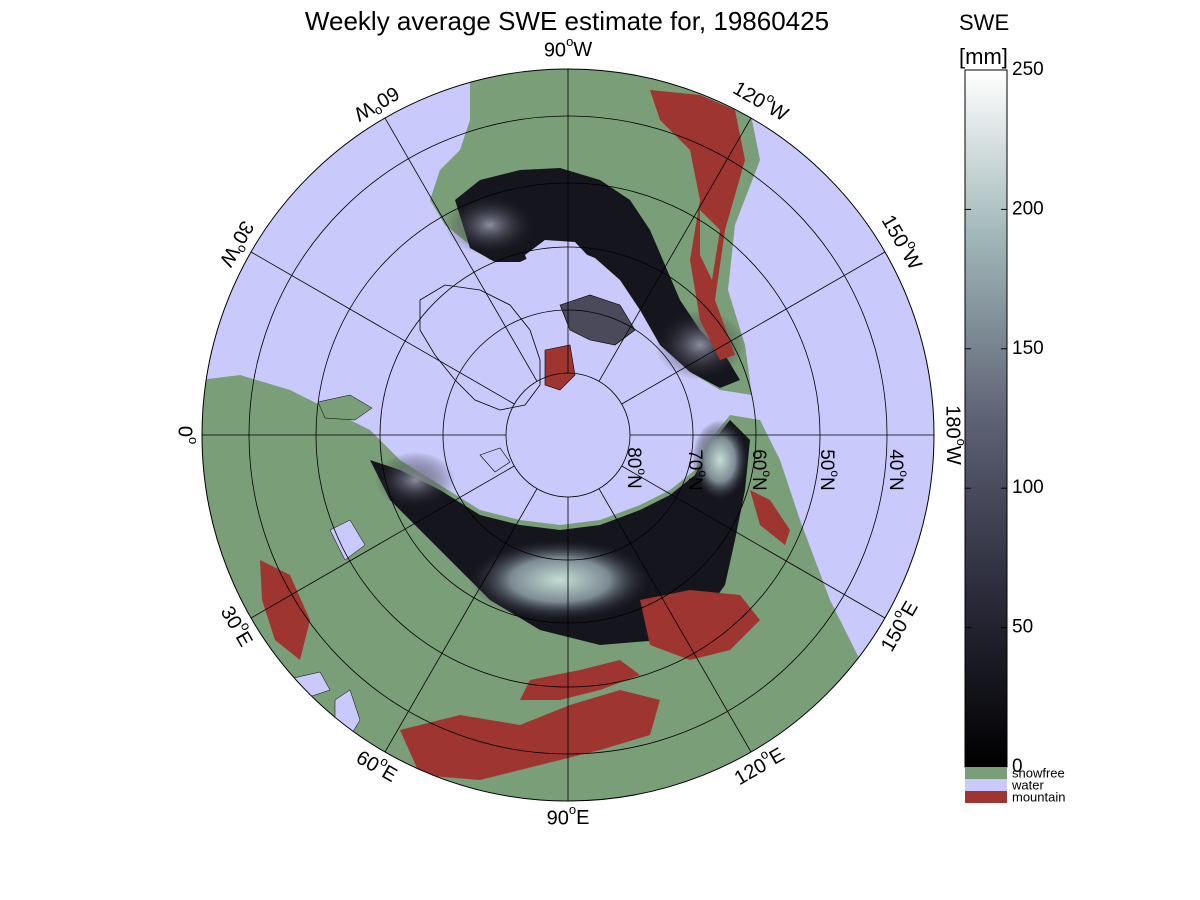  Describe the element at coordinates (753, 328) in the screenshot. I see `meridian-150W` at that location.